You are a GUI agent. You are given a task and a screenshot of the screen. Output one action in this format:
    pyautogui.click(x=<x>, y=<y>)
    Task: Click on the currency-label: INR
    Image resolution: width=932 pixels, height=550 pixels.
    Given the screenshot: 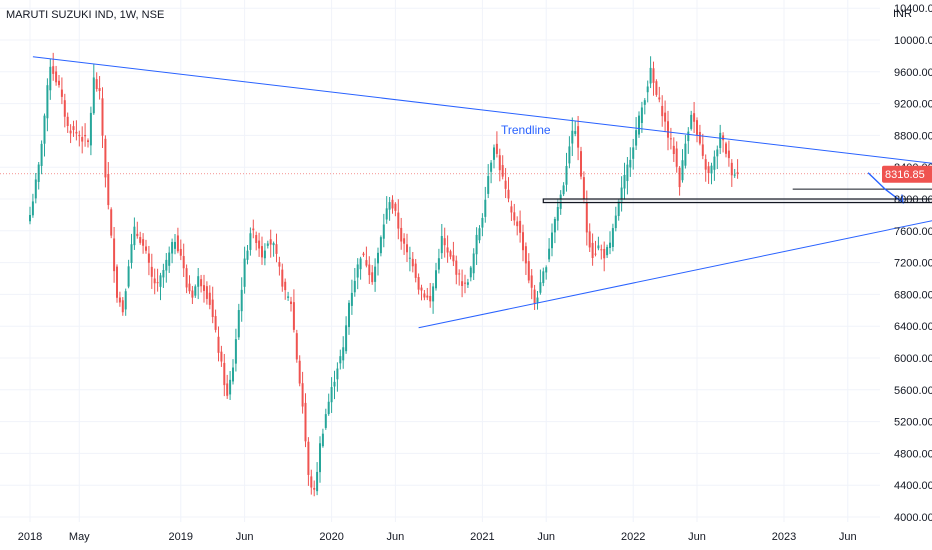 What is the action you would take?
    pyautogui.click(x=902, y=14)
    